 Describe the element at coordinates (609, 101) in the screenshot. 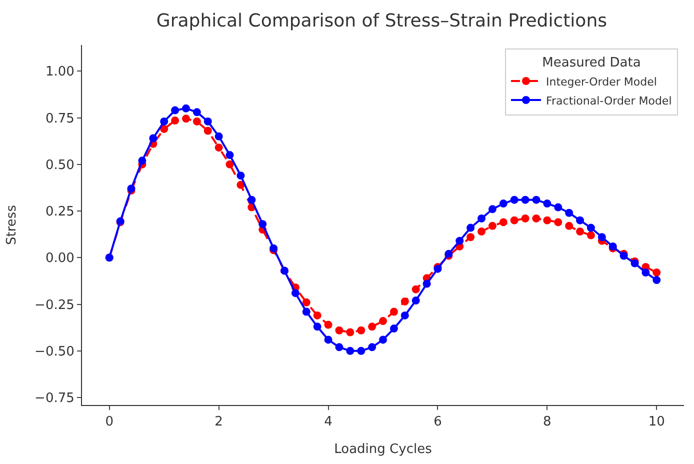

I see `legend-label: Fractional-Order Model` at that location.